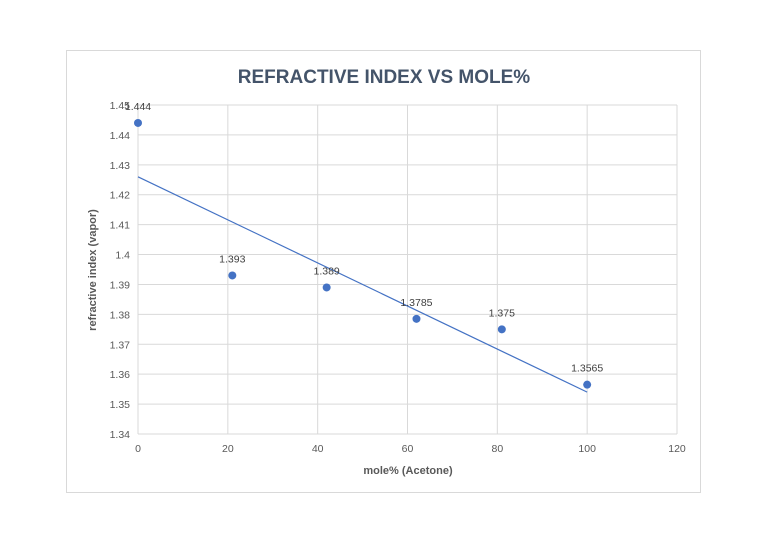 Image resolution: width=768 pixels, height=543 pixels. I want to click on x-tick-label: 0, so click(138, 449).